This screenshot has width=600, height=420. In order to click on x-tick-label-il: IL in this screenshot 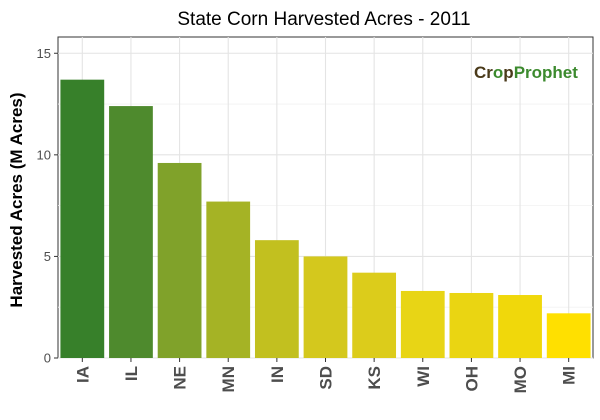, I will do `click(131, 373)`.